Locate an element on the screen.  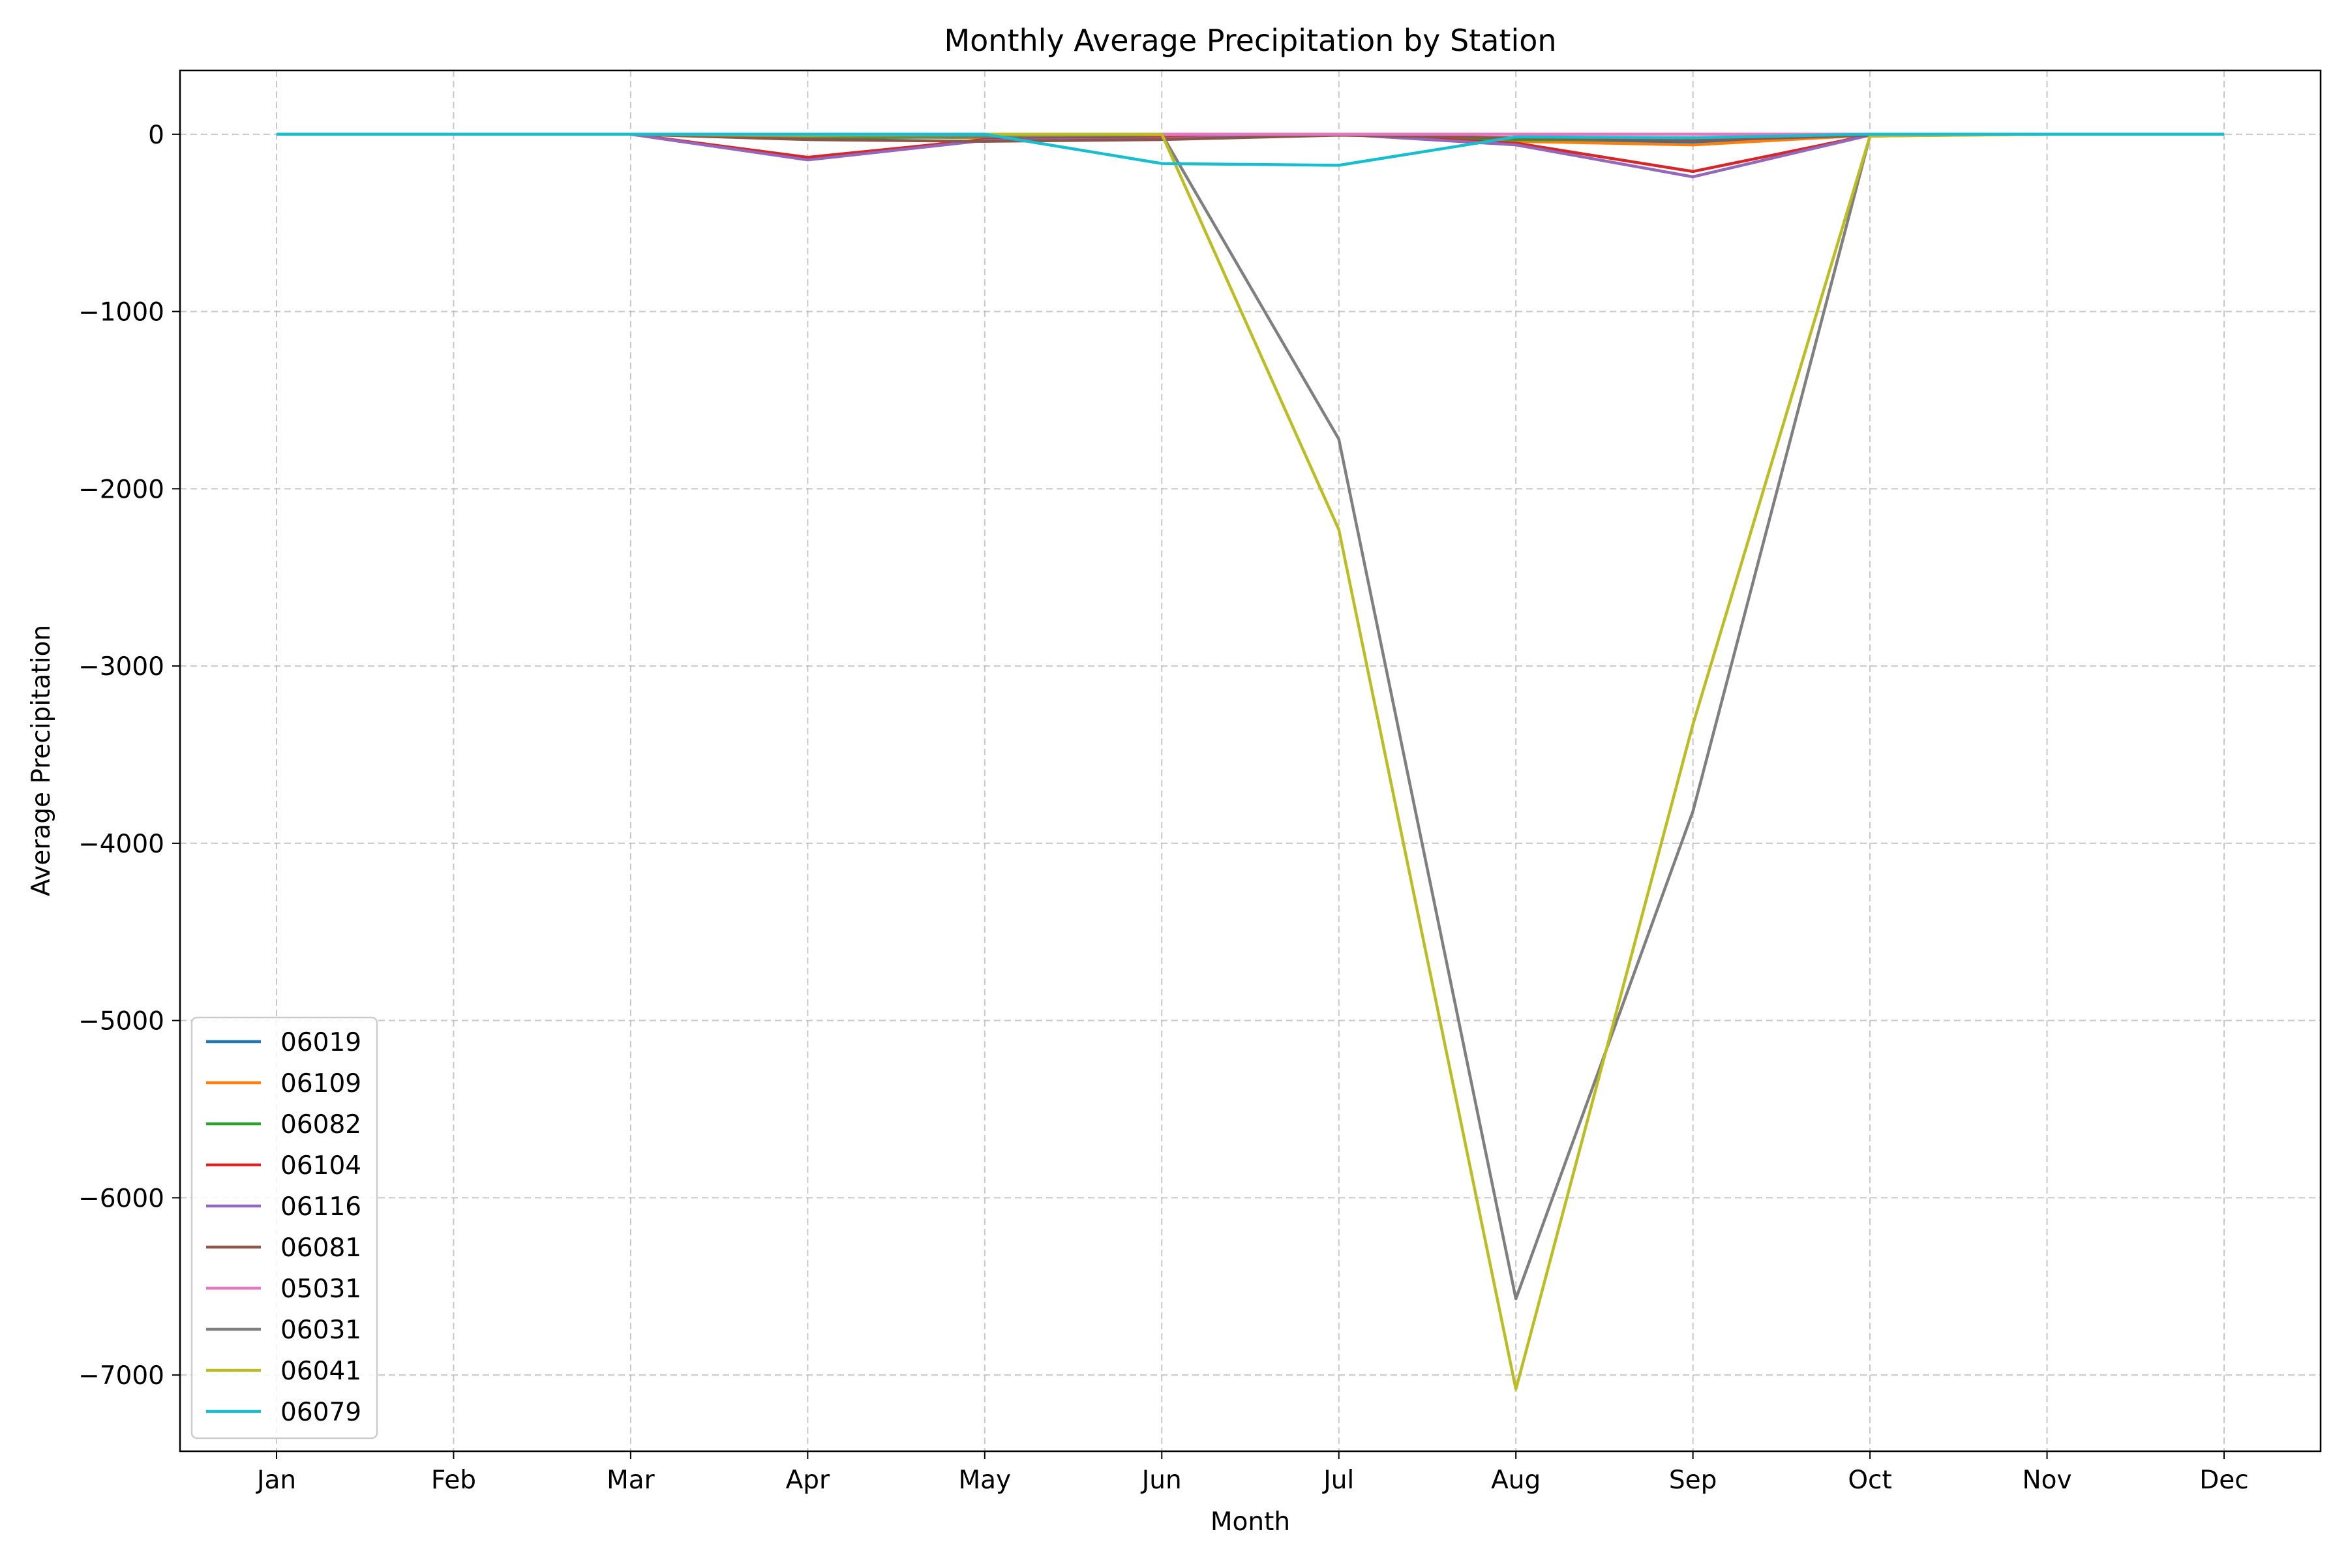
legend-label-06104: 06104 is located at coordinates (320, 1166).